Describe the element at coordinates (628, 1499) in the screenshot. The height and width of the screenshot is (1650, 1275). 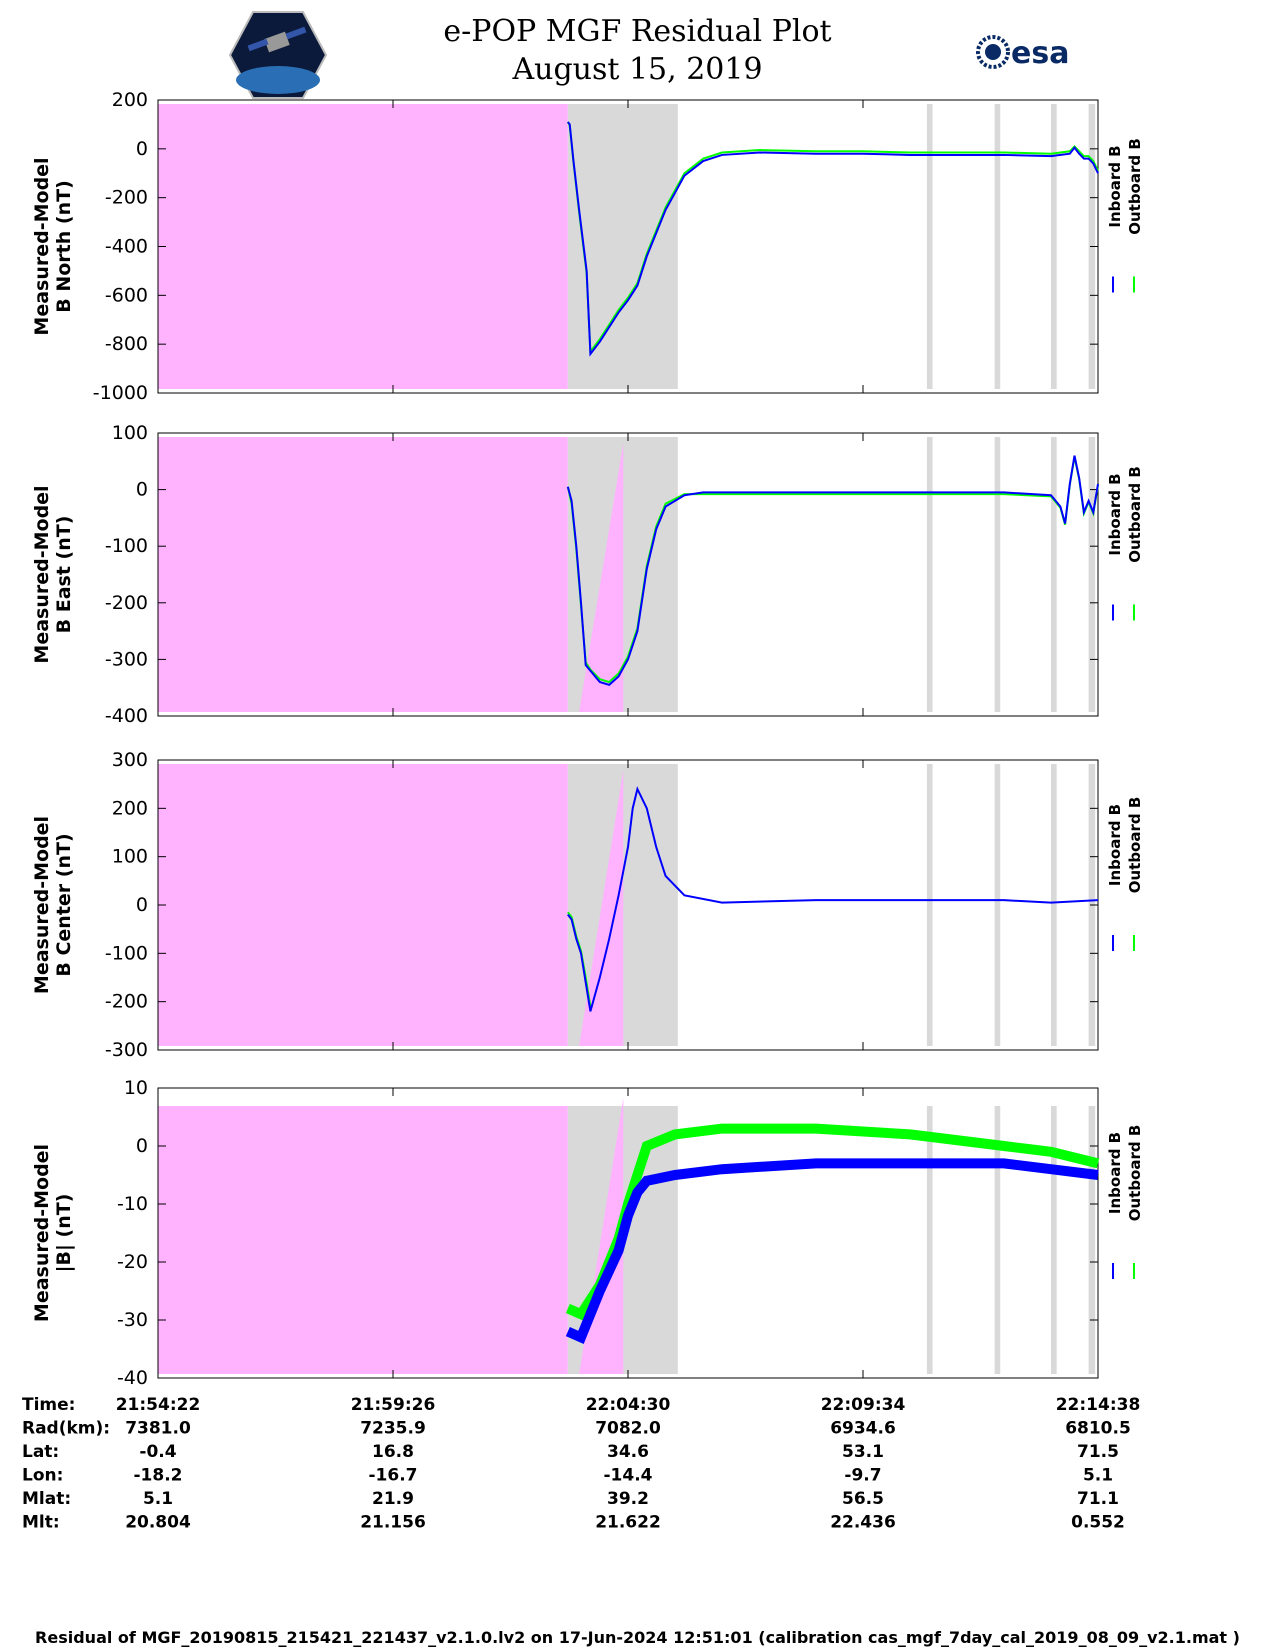
I see `ephemeris-value: 39.2` at that location.